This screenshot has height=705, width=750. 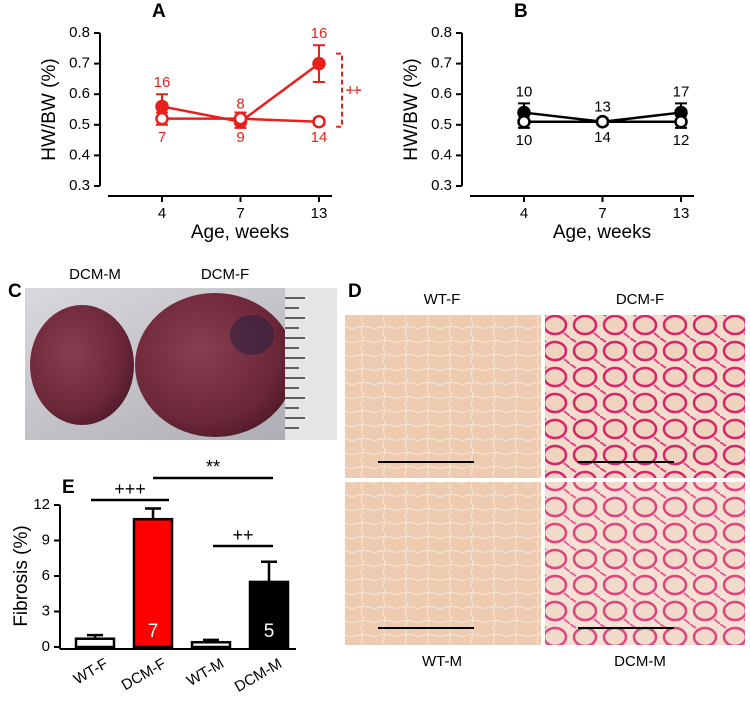 I want to click on annotation: +++, so click(x=130, y=489).